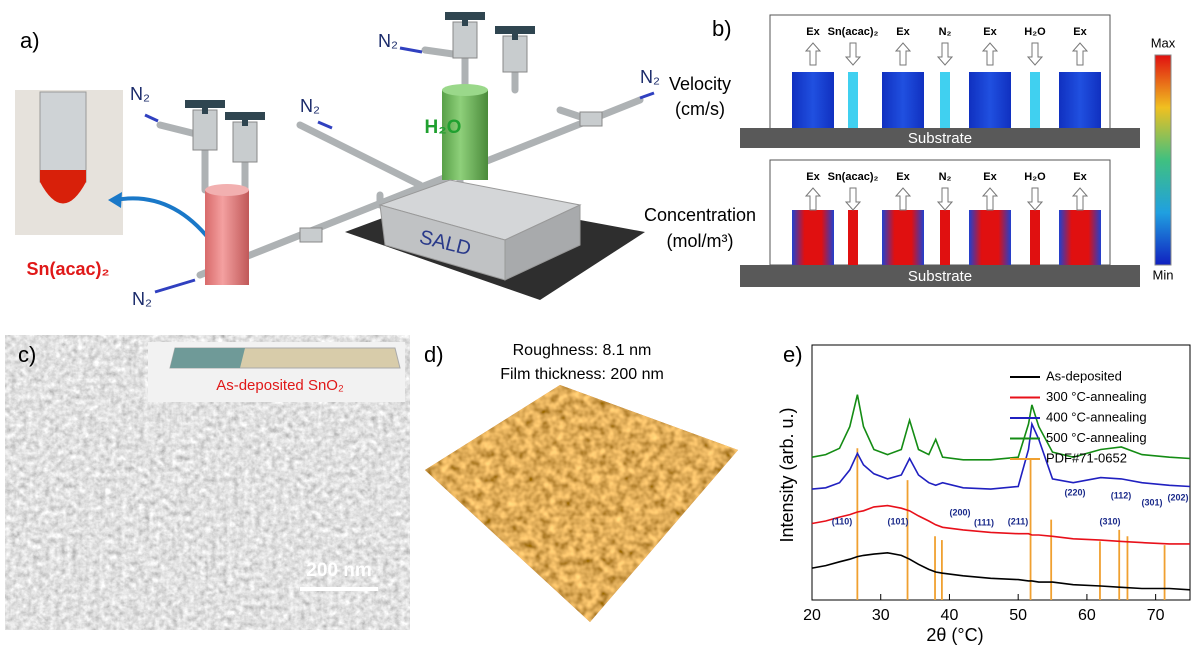 The image size is (1191, 647). What do you see at coordinates (1177, 497) in the screenshot?
I see `hkl-label: (202)` at bounding box center [1177, 497].